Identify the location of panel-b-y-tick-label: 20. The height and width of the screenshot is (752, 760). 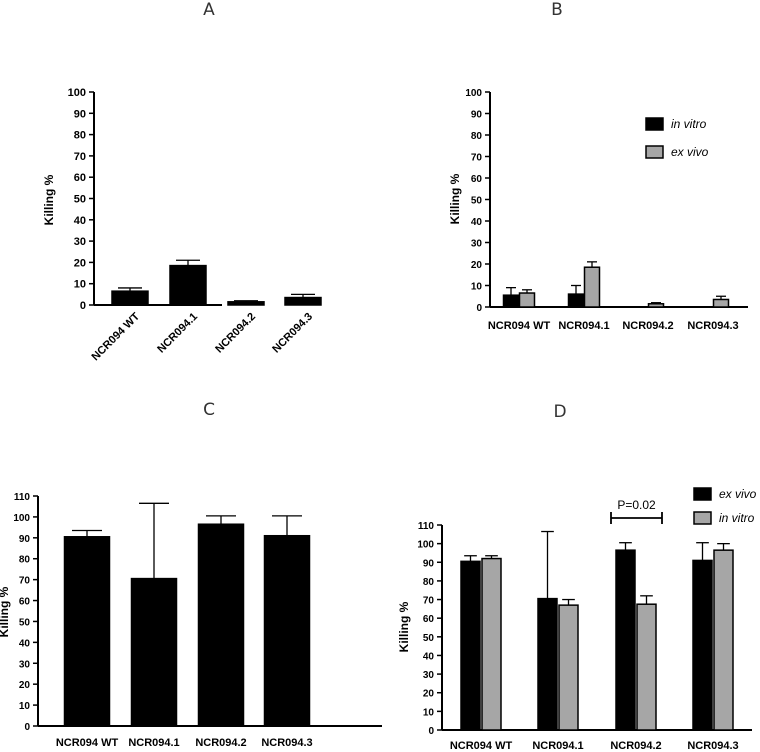
(477, 265).